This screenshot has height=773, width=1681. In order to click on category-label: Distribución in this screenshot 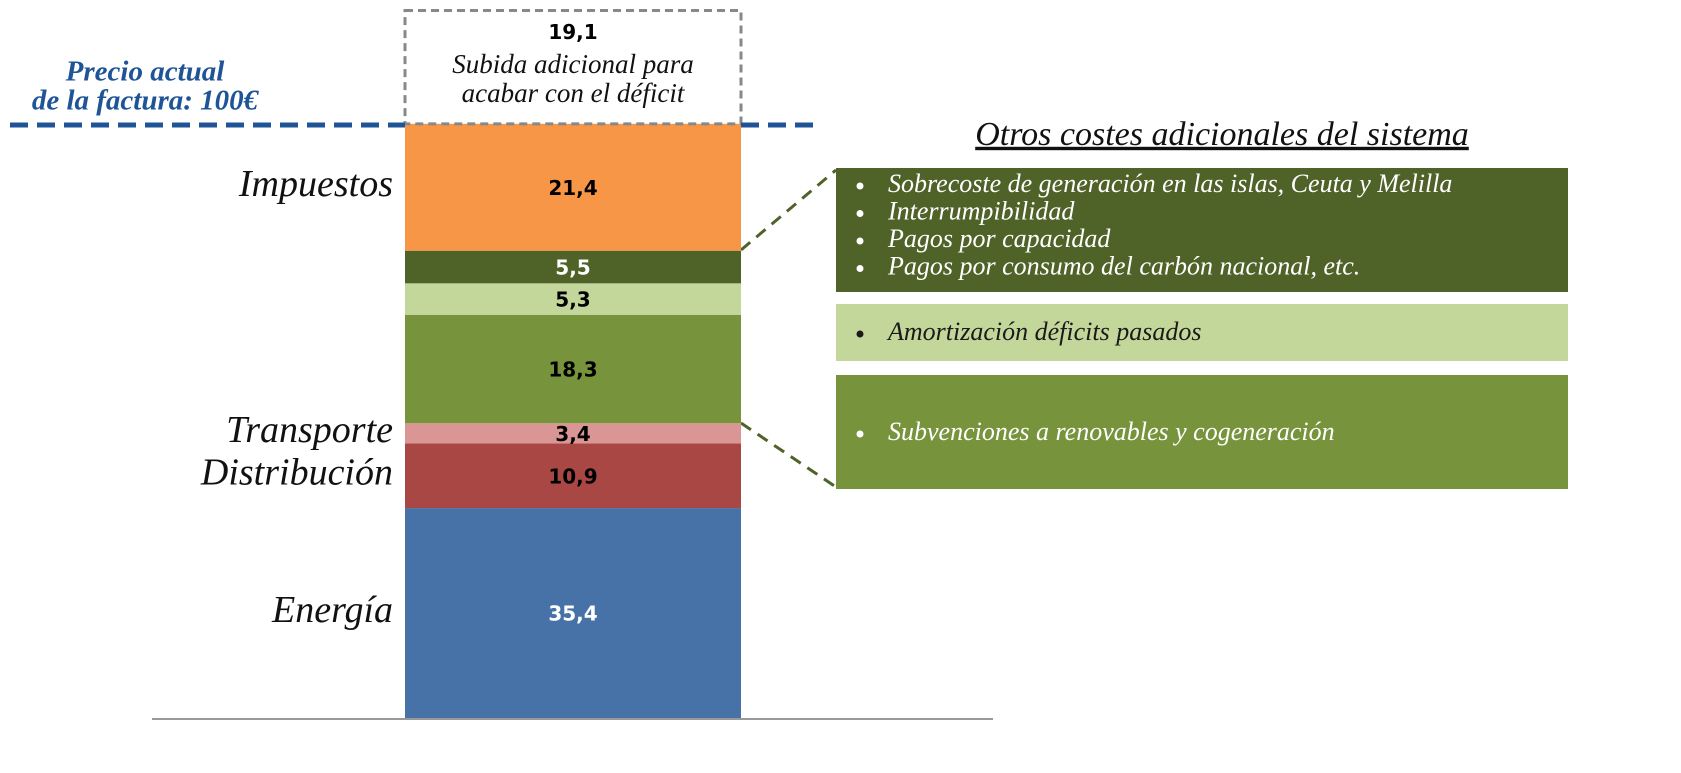, I will do `click(296, 472)`.